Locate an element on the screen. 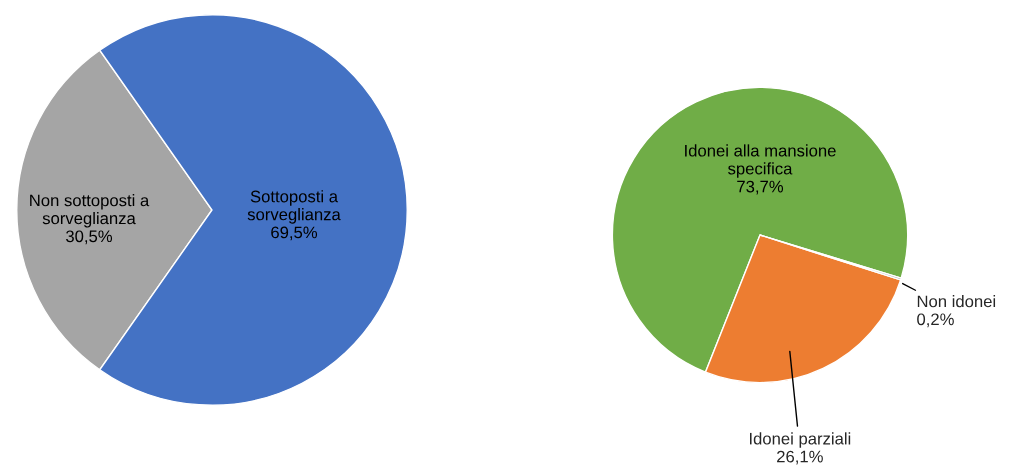 This screenshot has width=1032, height=470. data-label: 0,2% is located at coordinates (935, 320).